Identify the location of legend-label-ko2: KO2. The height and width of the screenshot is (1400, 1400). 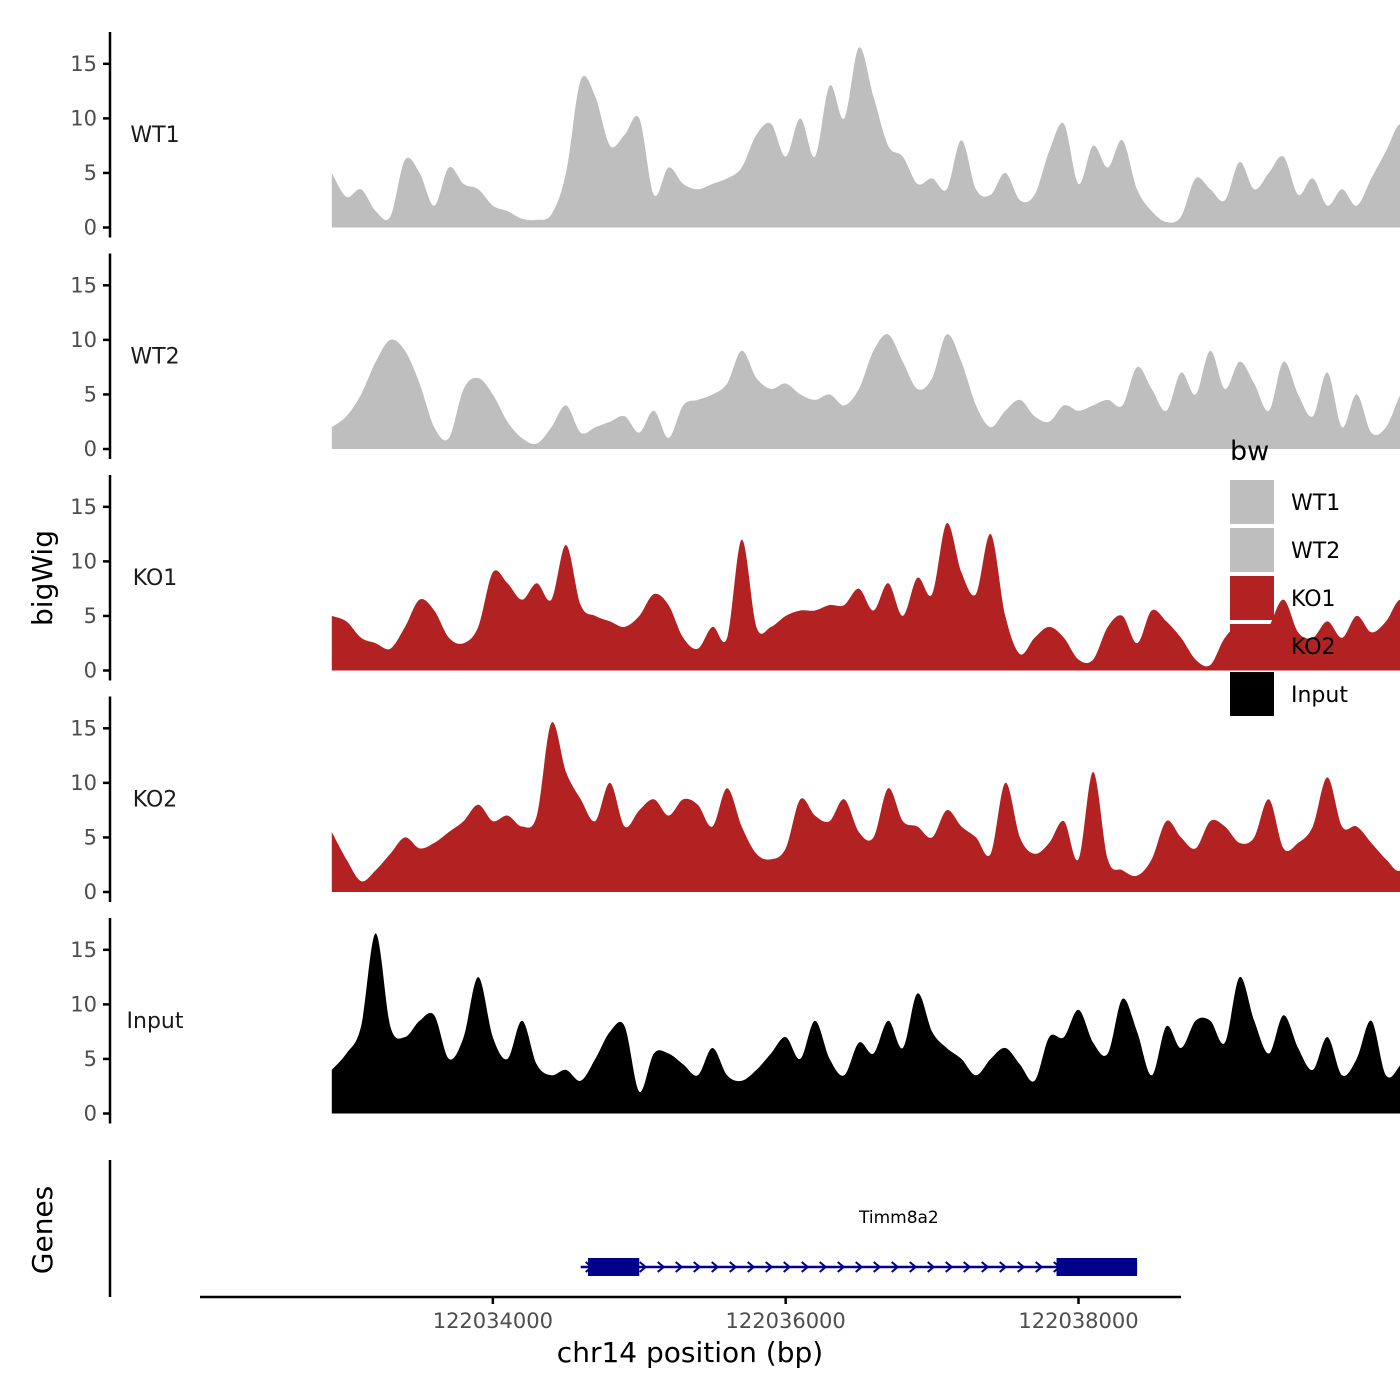
(1313, 647).